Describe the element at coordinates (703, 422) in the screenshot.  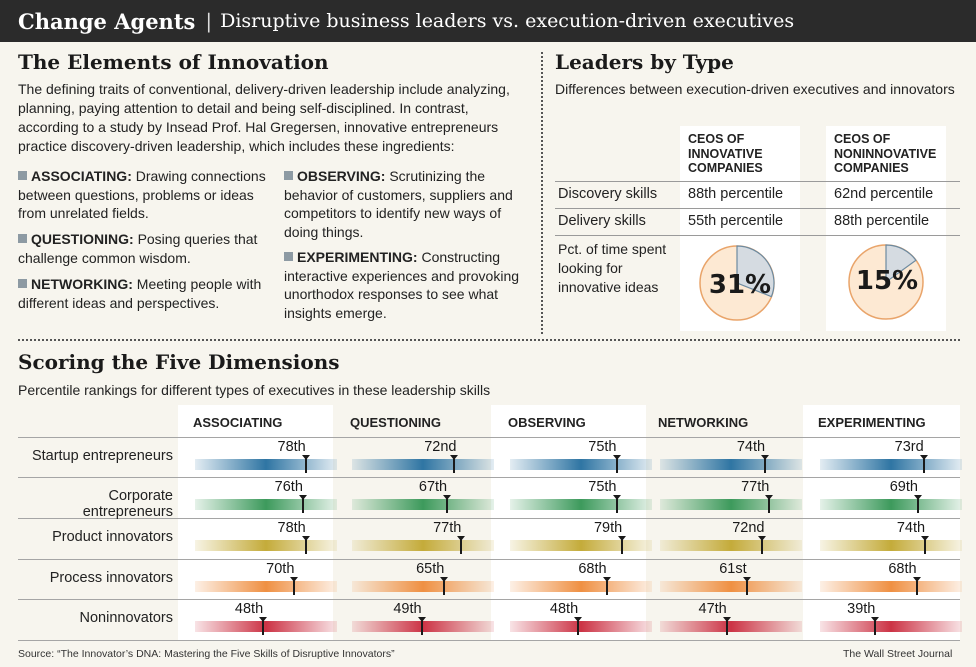
I see `dimension-header: NETWORKING` at that location.